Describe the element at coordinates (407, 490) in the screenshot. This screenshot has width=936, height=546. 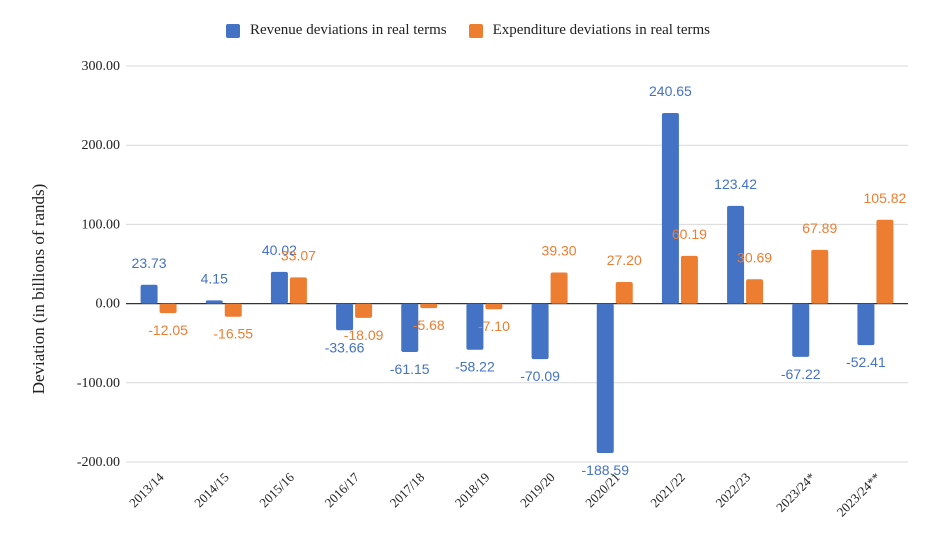
I see `x-tick-label: 2017/18` at that location.